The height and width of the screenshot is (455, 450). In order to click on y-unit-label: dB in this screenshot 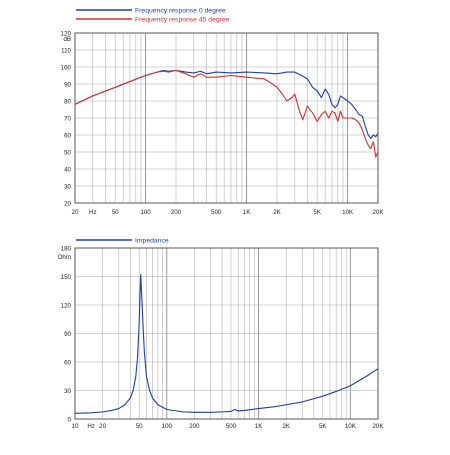, I will do `click(67, 39)`.